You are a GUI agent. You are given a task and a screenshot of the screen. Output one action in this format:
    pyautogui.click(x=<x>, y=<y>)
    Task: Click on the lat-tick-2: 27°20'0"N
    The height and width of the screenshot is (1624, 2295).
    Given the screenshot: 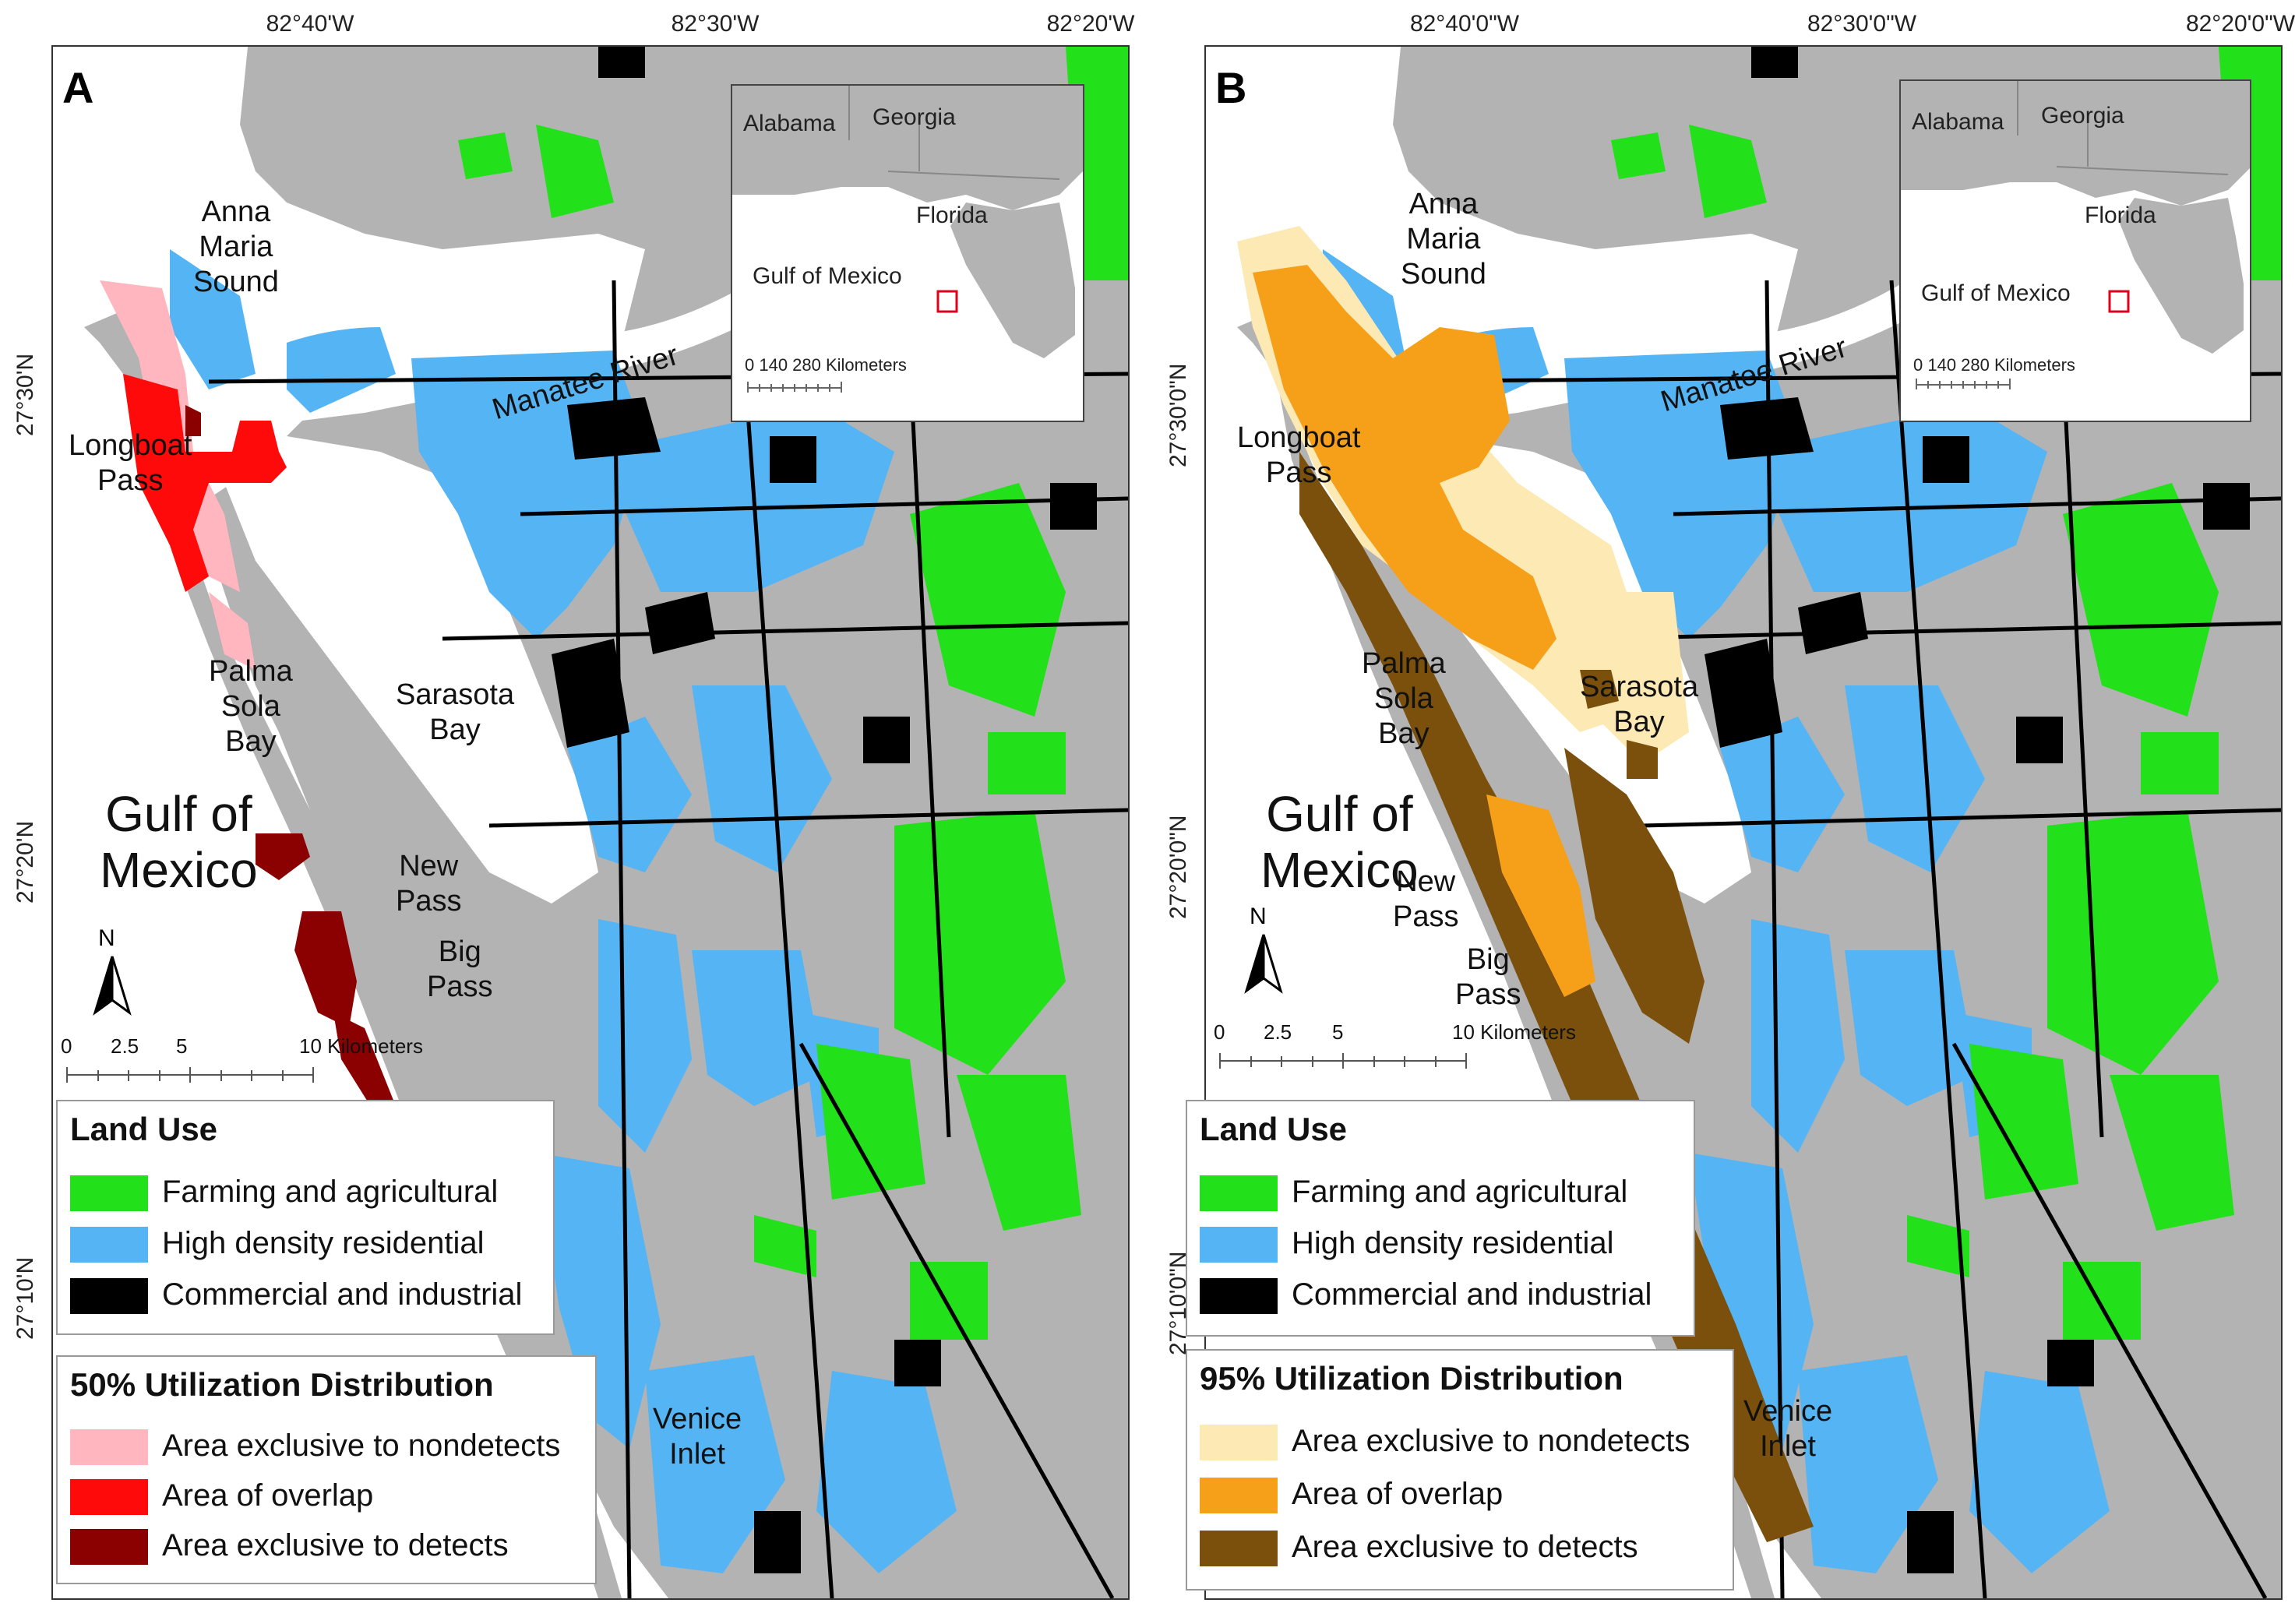 What is the action you would take?
    pyautogui.click(x=1178, y=867)
    